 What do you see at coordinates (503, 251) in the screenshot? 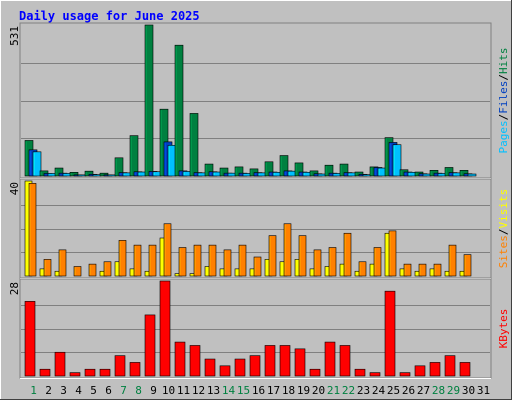
I see `axis-label-part: Sites` at bounding box center [503, 251].